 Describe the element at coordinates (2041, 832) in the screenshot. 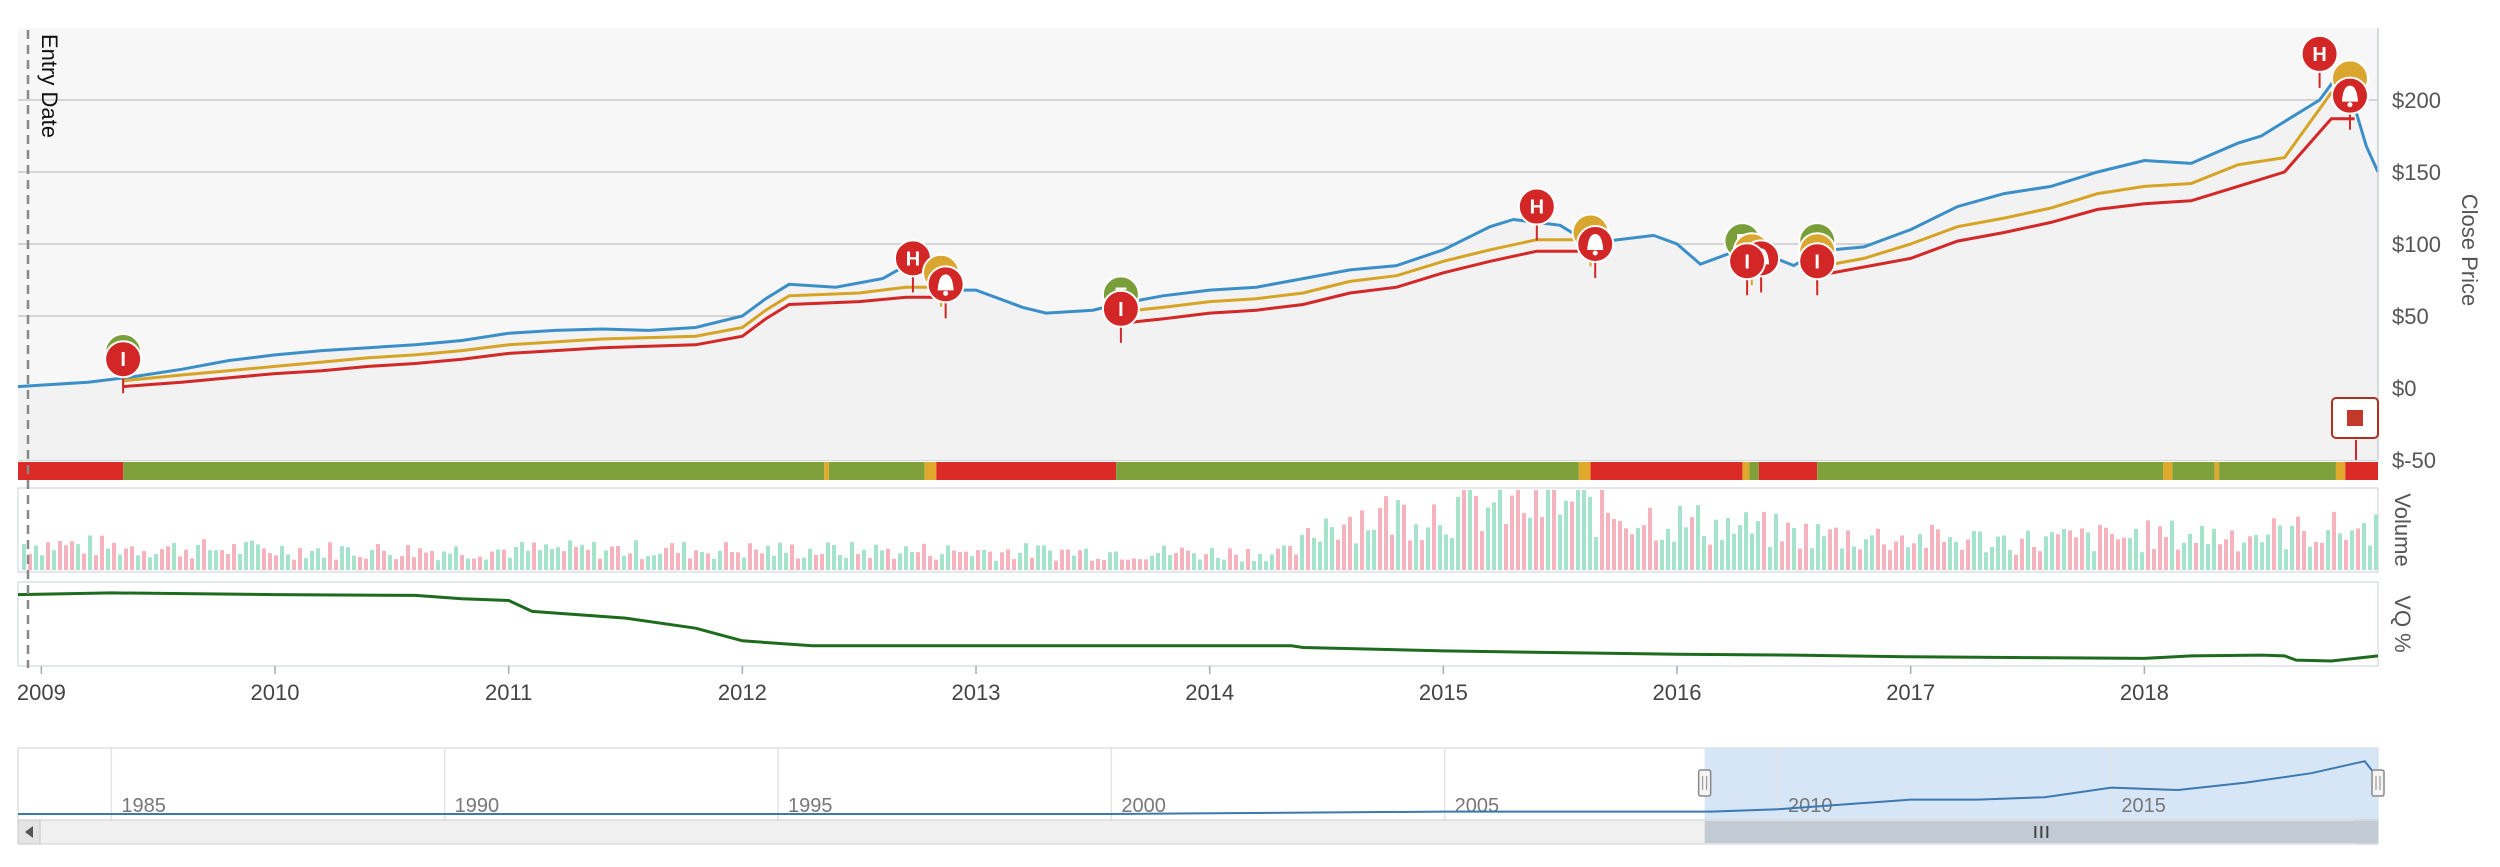

I see `navigator-scrollbar-thumb` at that location.